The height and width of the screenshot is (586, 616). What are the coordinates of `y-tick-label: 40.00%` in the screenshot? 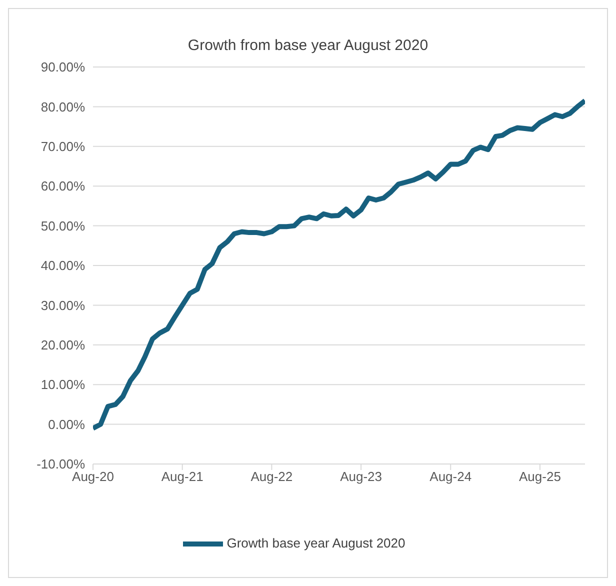 It's located at (63, 266).